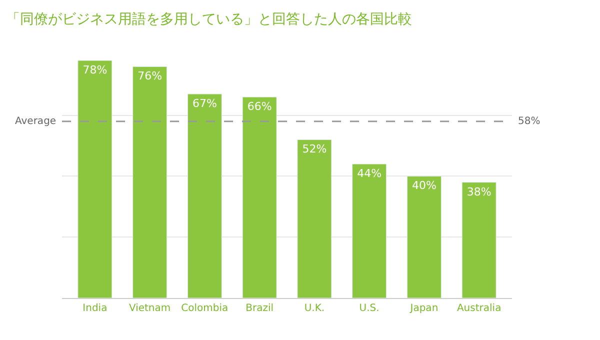 This screenshot has width=600, height=340. Describe the element at coordinates (209, 19) in the screenshot. I see `chart-title: 「同僚がビジネス用語を多用している」と回答した人の各国比較` at that location.